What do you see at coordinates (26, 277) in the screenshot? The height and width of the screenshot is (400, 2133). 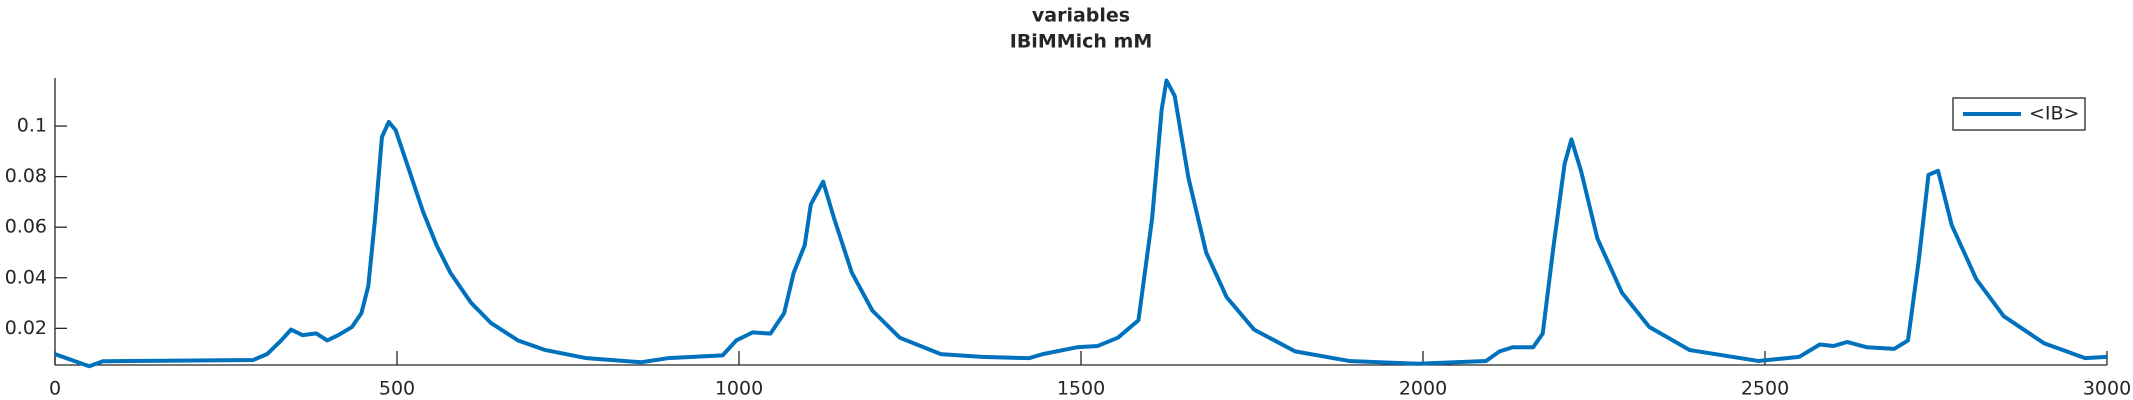 I see `y-tick-label: 0.04` at bounding box center [26, 277].